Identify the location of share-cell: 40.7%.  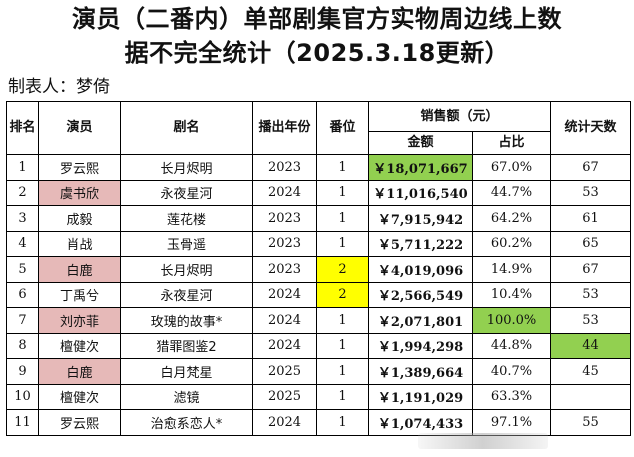
(511, 371).